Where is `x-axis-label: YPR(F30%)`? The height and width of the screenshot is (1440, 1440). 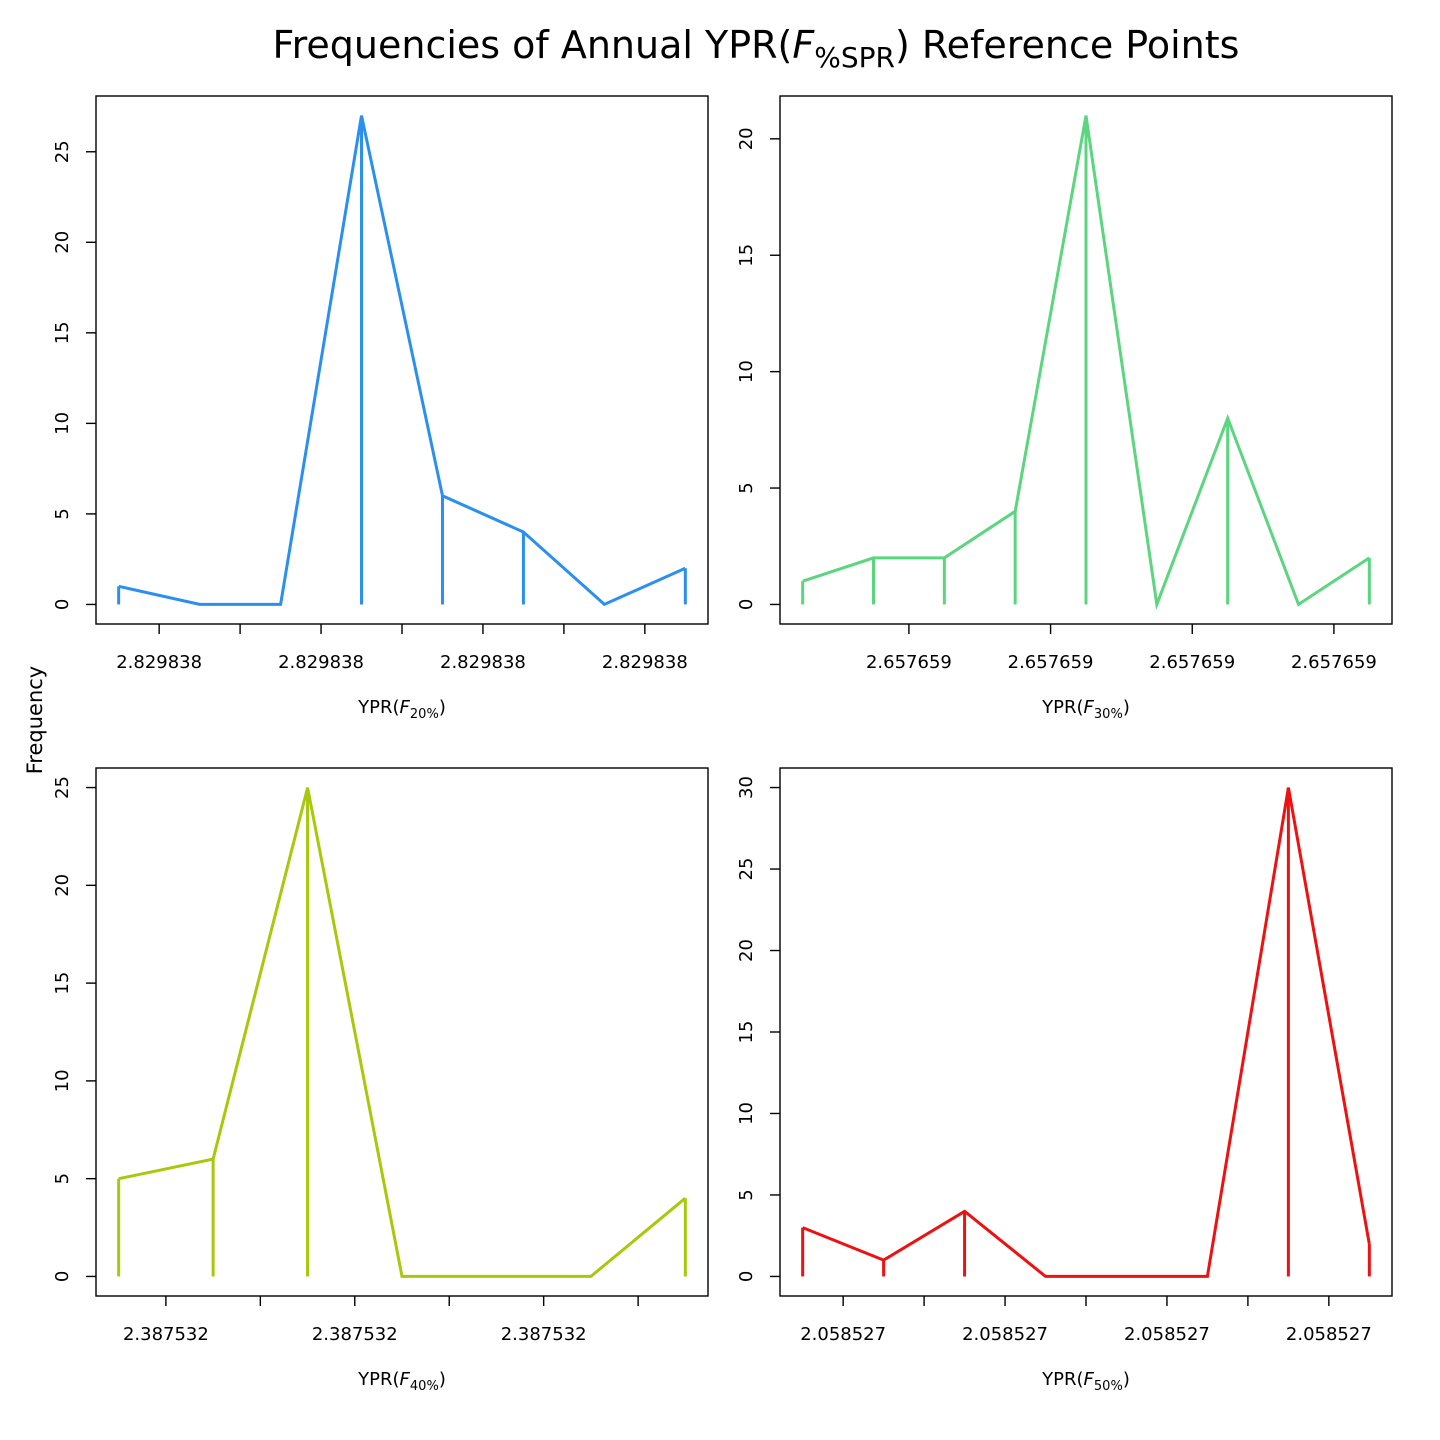
x-axis-label: YPR(F30%) is located at coordinates (1085, 709).